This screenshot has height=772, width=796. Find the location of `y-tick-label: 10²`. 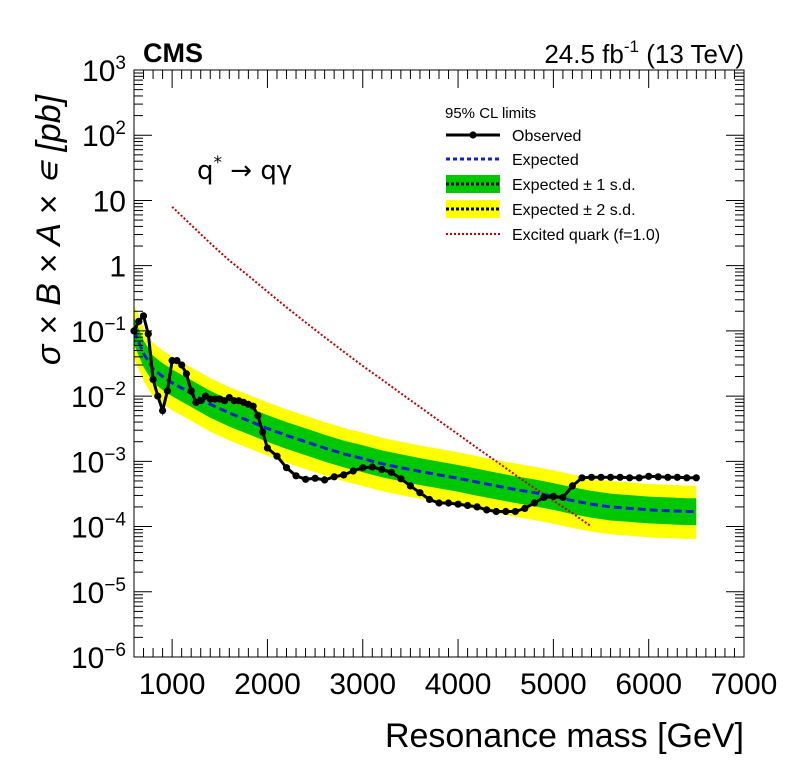

y-tick-label: 10² is located at coordinates (104, 135).